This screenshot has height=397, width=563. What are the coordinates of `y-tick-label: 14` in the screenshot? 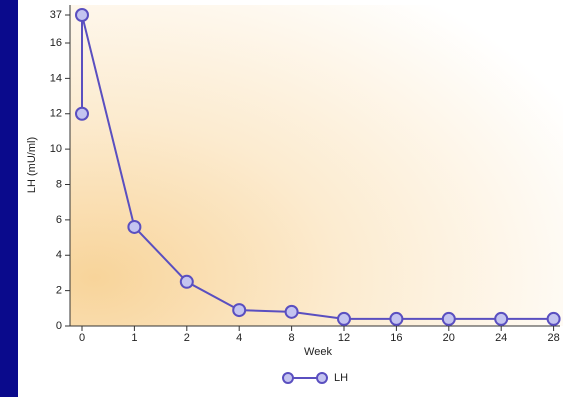 It's located at (56, 78).